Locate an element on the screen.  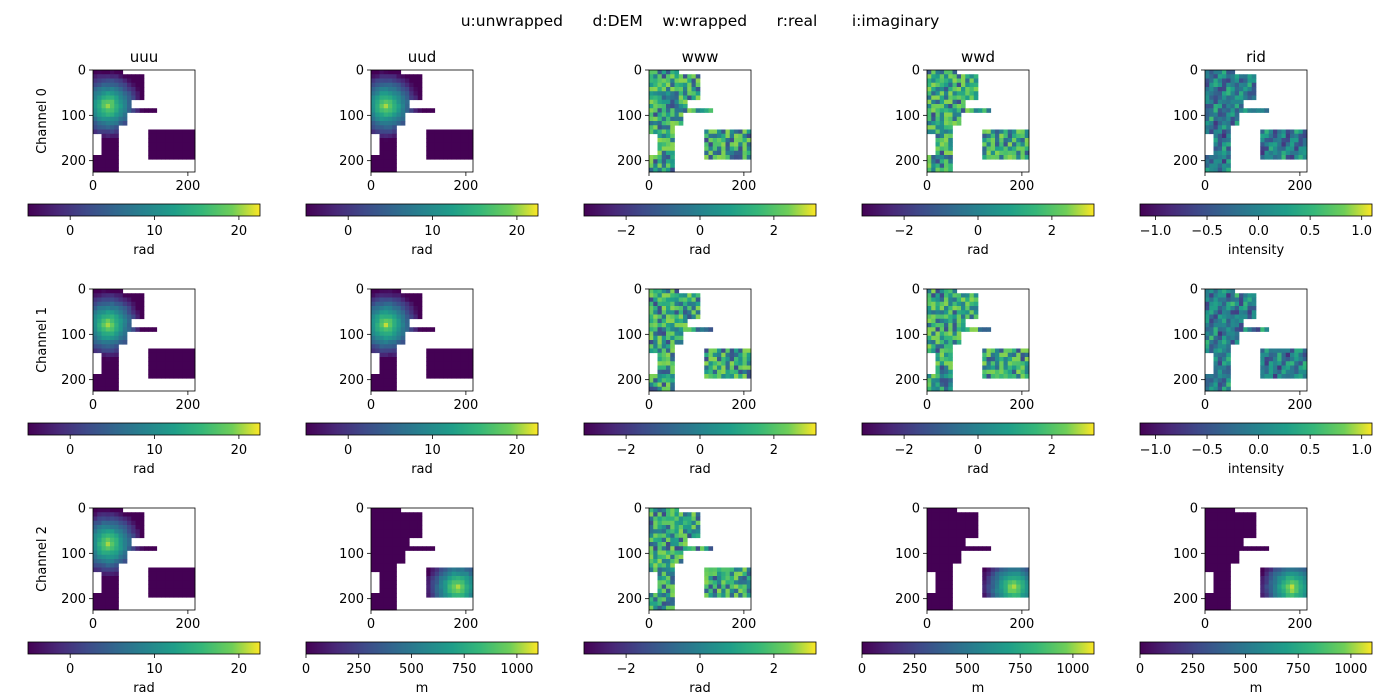
colorbar-tick-label: 2 is located at coordinates (1052, 231).